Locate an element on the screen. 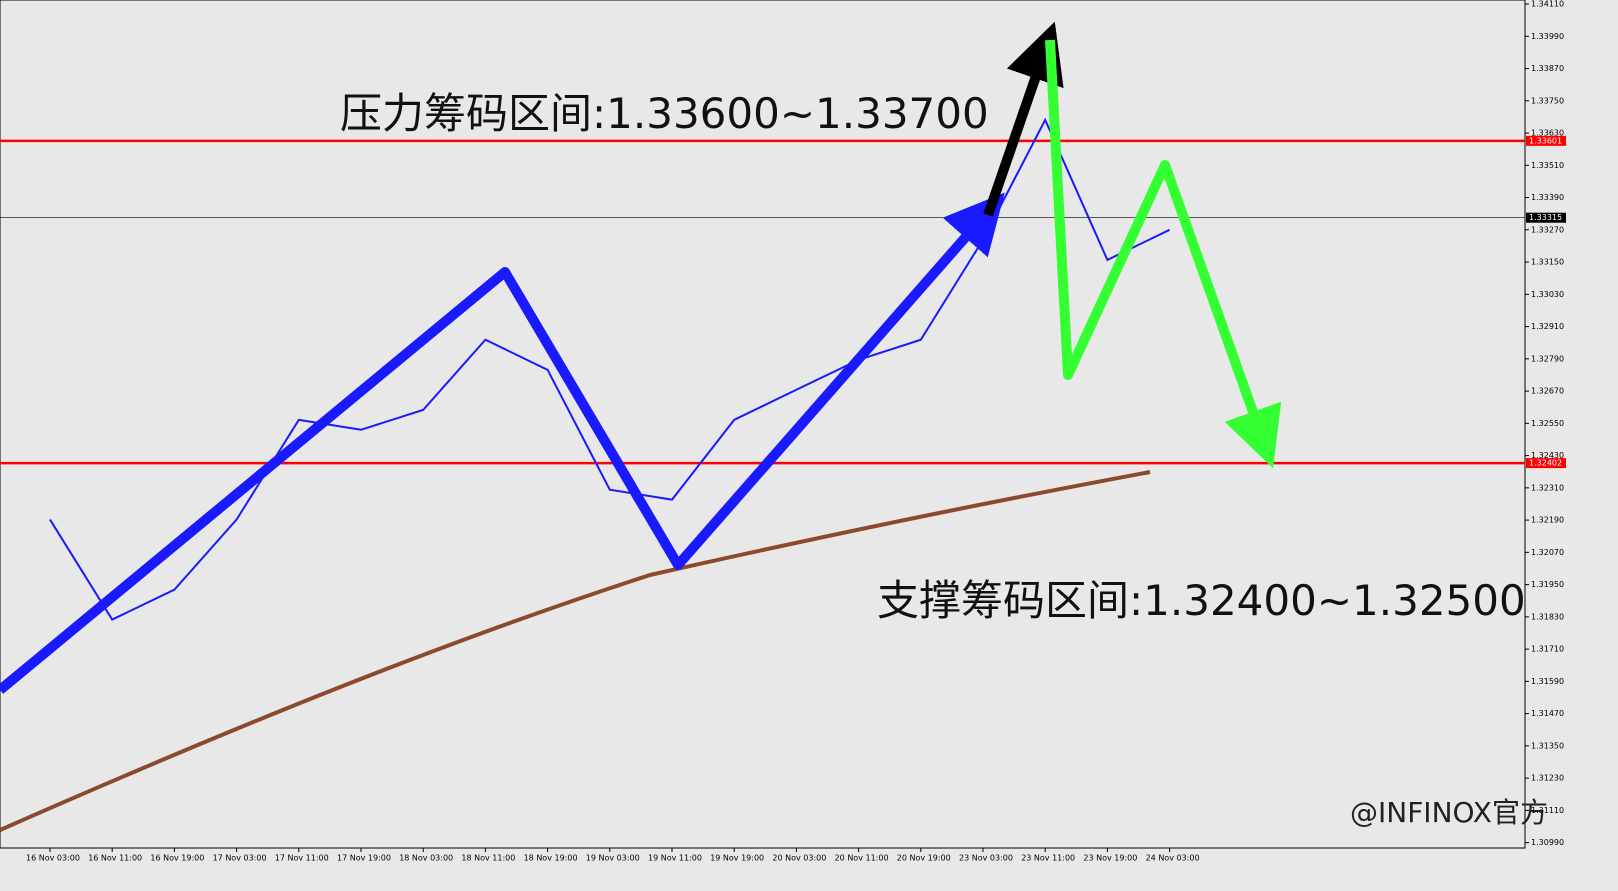 The image size is (1618, 891). y-tick-label: 1.32550 is located at coordinates (1547, 423).